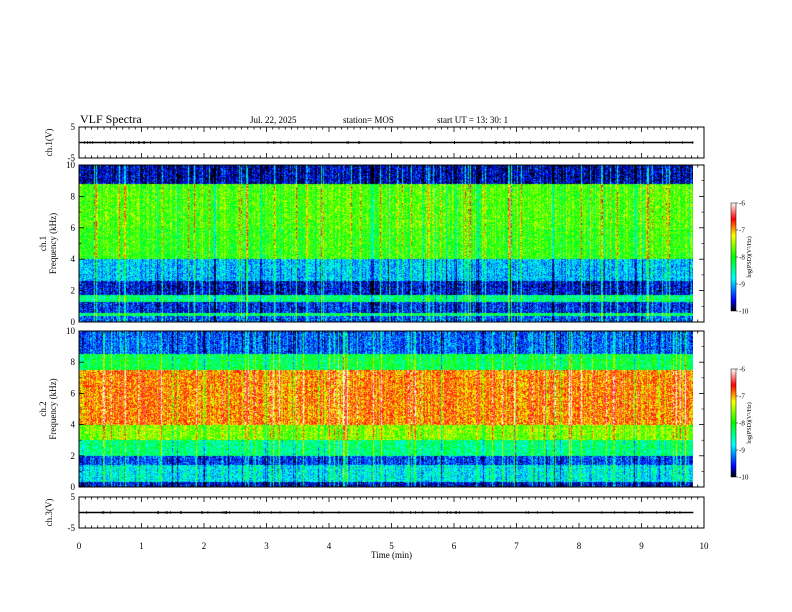  What do you see at coordinates (48, 243) in the screenshot?
I see `ch1-spectrogram-ylabel: ch.1Frequency (kHz)` at bounding box center [48, 243].